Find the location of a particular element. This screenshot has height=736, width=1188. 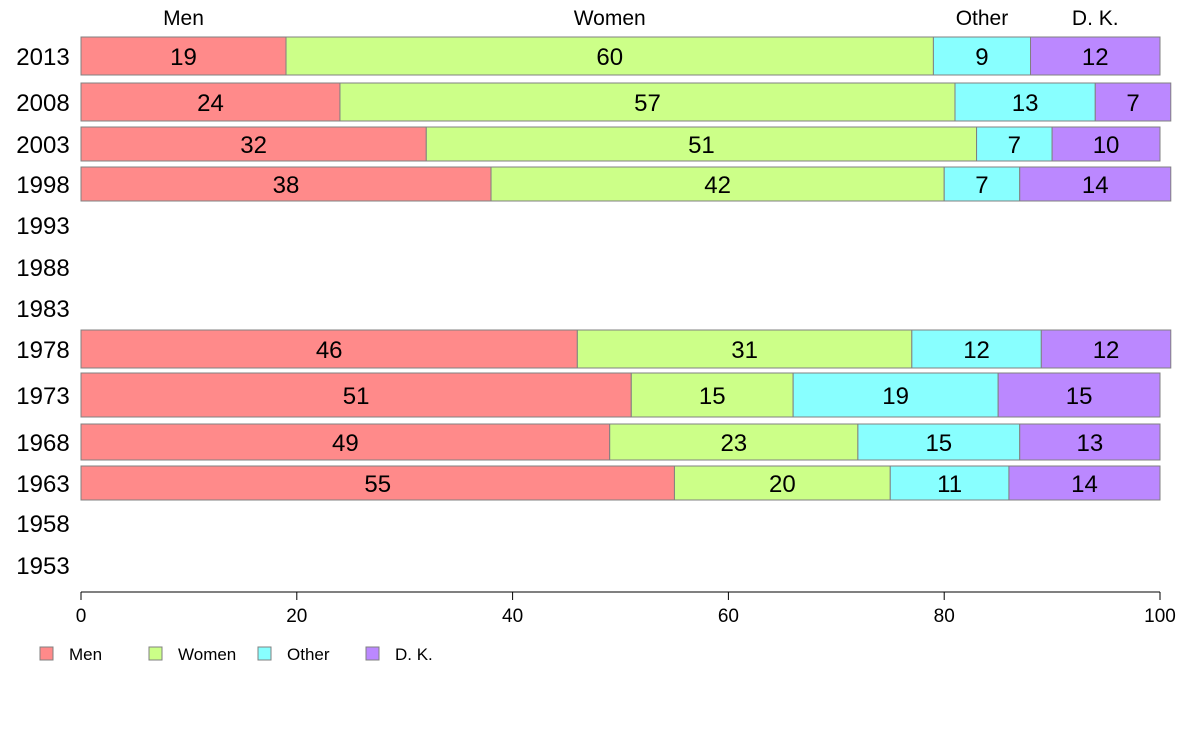

value-label-1963-women: 20 is located at coordinates (782, 484).